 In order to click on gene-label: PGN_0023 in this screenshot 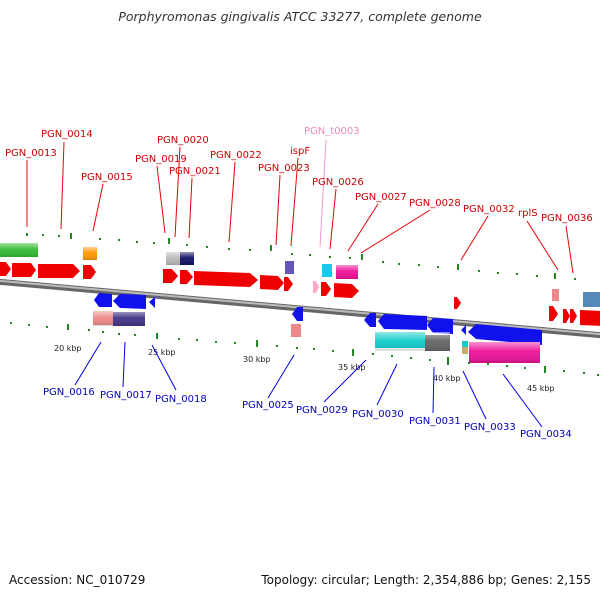, I will do `click(284, 168)`.